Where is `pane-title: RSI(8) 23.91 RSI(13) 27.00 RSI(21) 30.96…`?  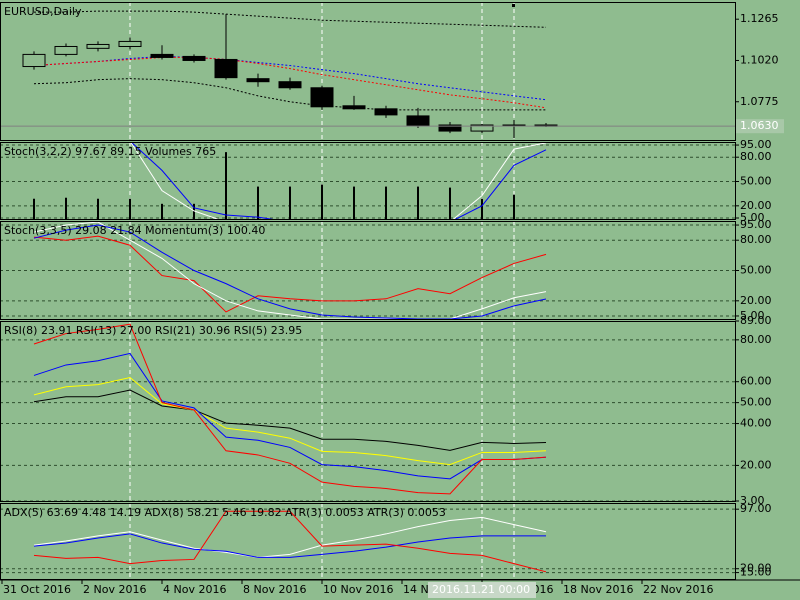 pane-title: RSI(8) 23.91 RSI(13) 27.00 RSI(21) 30.96… is located at coordinates (153, 330).